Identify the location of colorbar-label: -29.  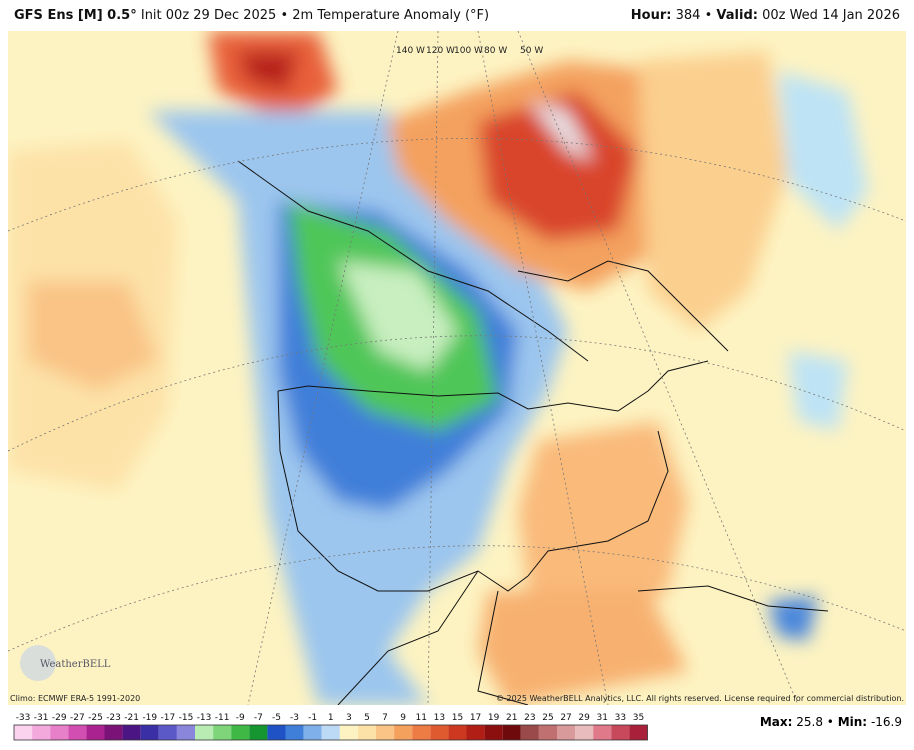
(59, 718).